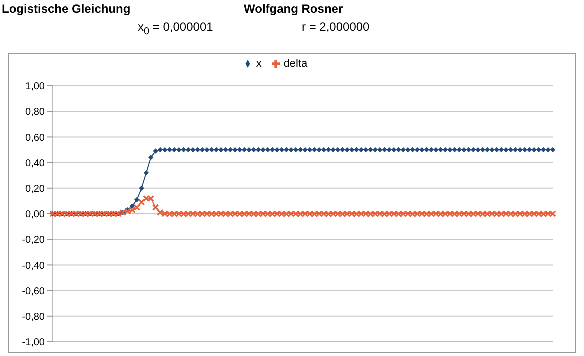  Describe the element at coordinates (36, 138) in the screenshot. I see `y-tick-label: 0,60` at that location.